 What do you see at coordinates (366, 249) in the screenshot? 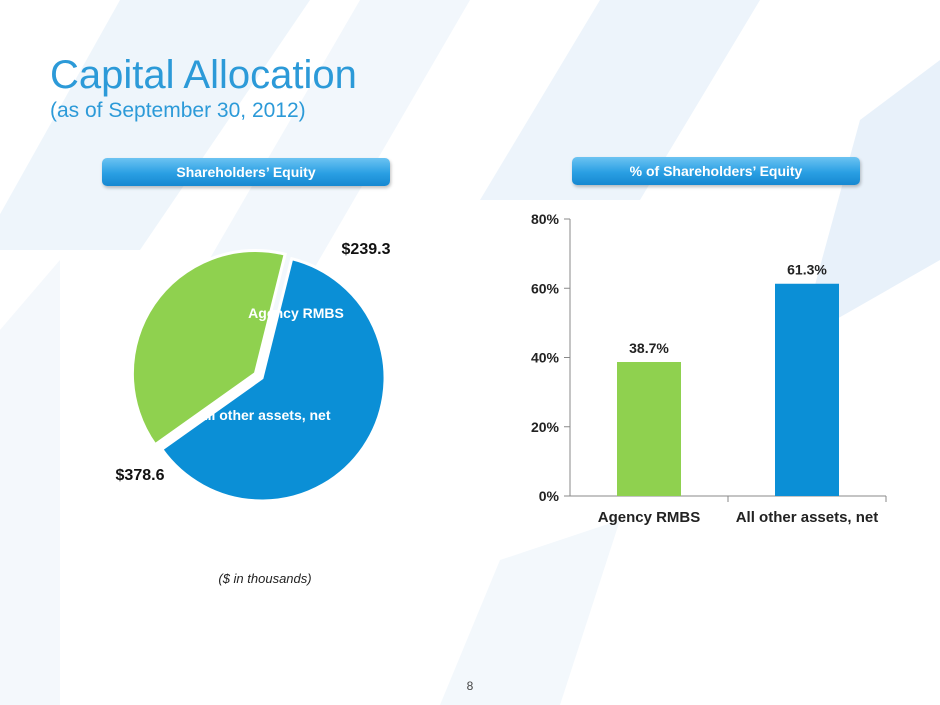
I see `pie-value-agency-rmbs: $239.3` at bounding box center [366, 249].